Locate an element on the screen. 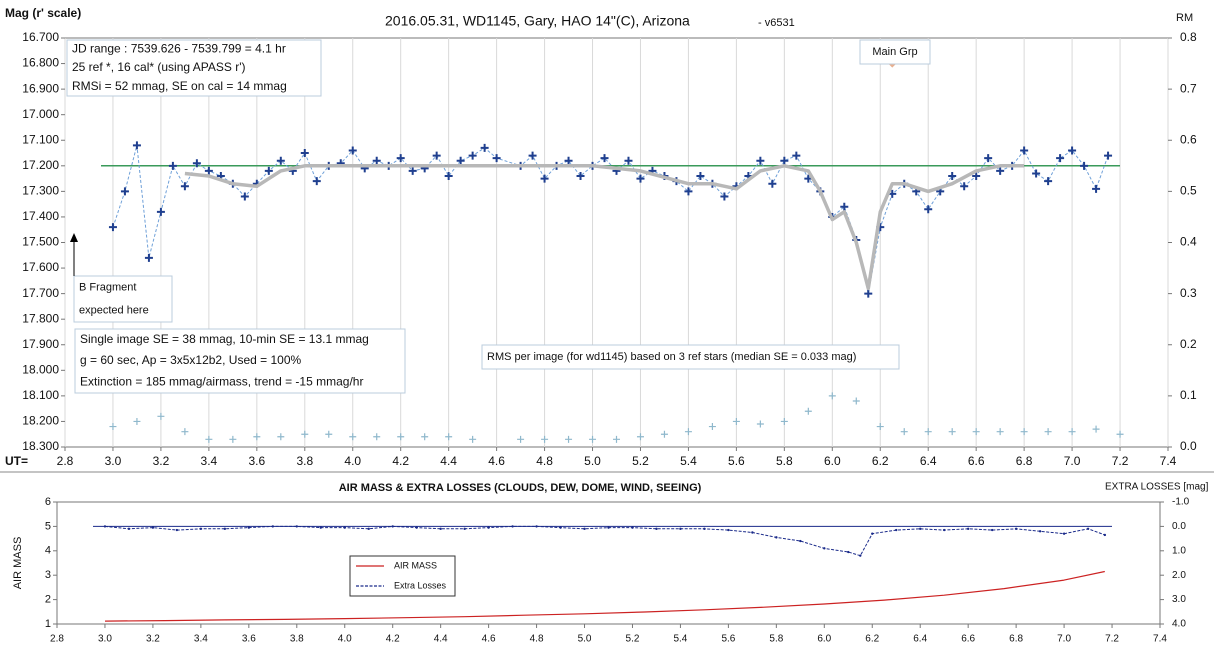 The image size is (1214, 649). annotation-text: Main Grp is located at coordinates (894, 52).